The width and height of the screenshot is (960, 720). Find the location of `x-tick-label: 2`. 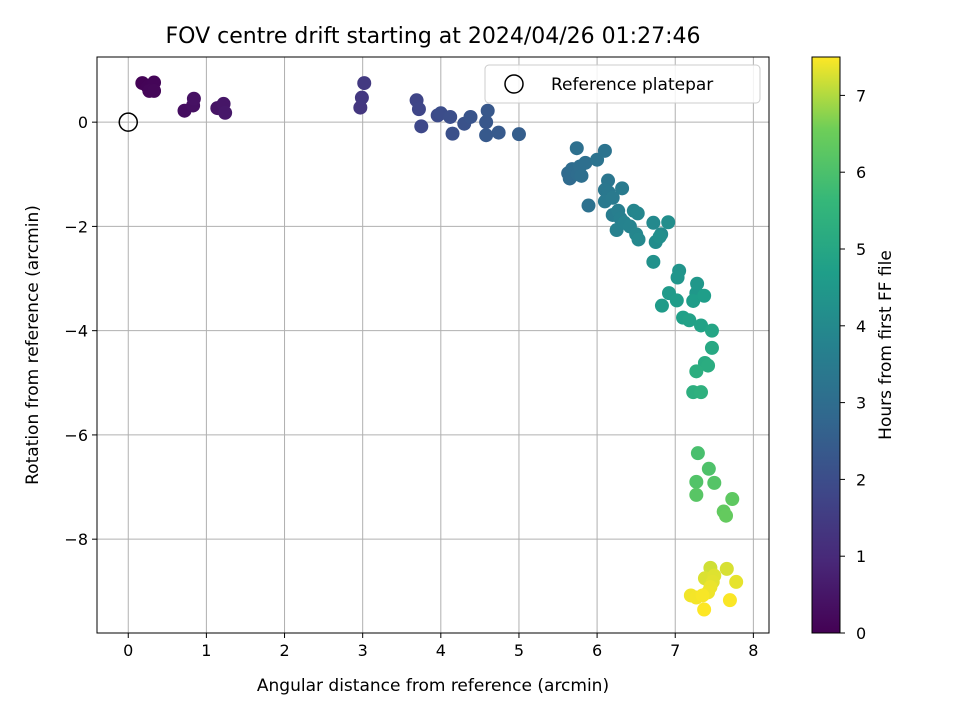

x-tick-label: 2 is located at coordinates (284, 650).